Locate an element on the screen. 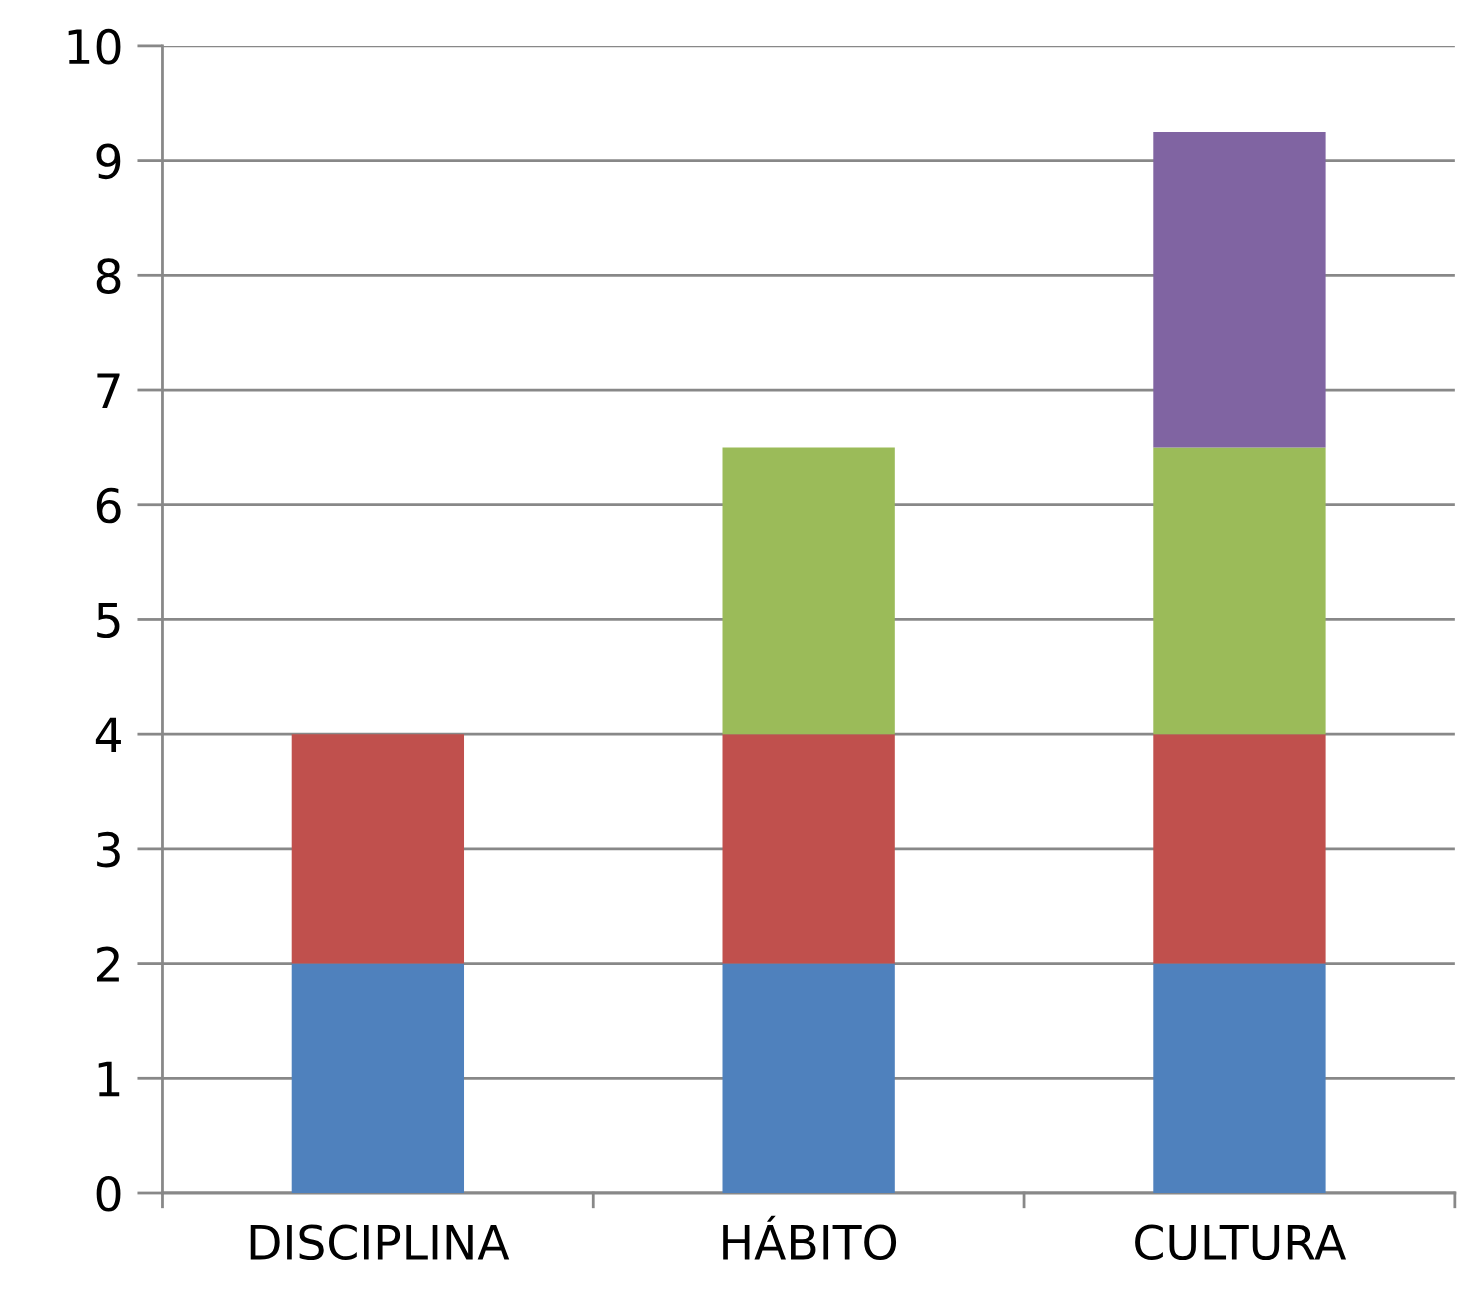 The width and height of the screenshot is (1477, 1311). y-tick-label: 0 is located at coordinates (108, 1193).